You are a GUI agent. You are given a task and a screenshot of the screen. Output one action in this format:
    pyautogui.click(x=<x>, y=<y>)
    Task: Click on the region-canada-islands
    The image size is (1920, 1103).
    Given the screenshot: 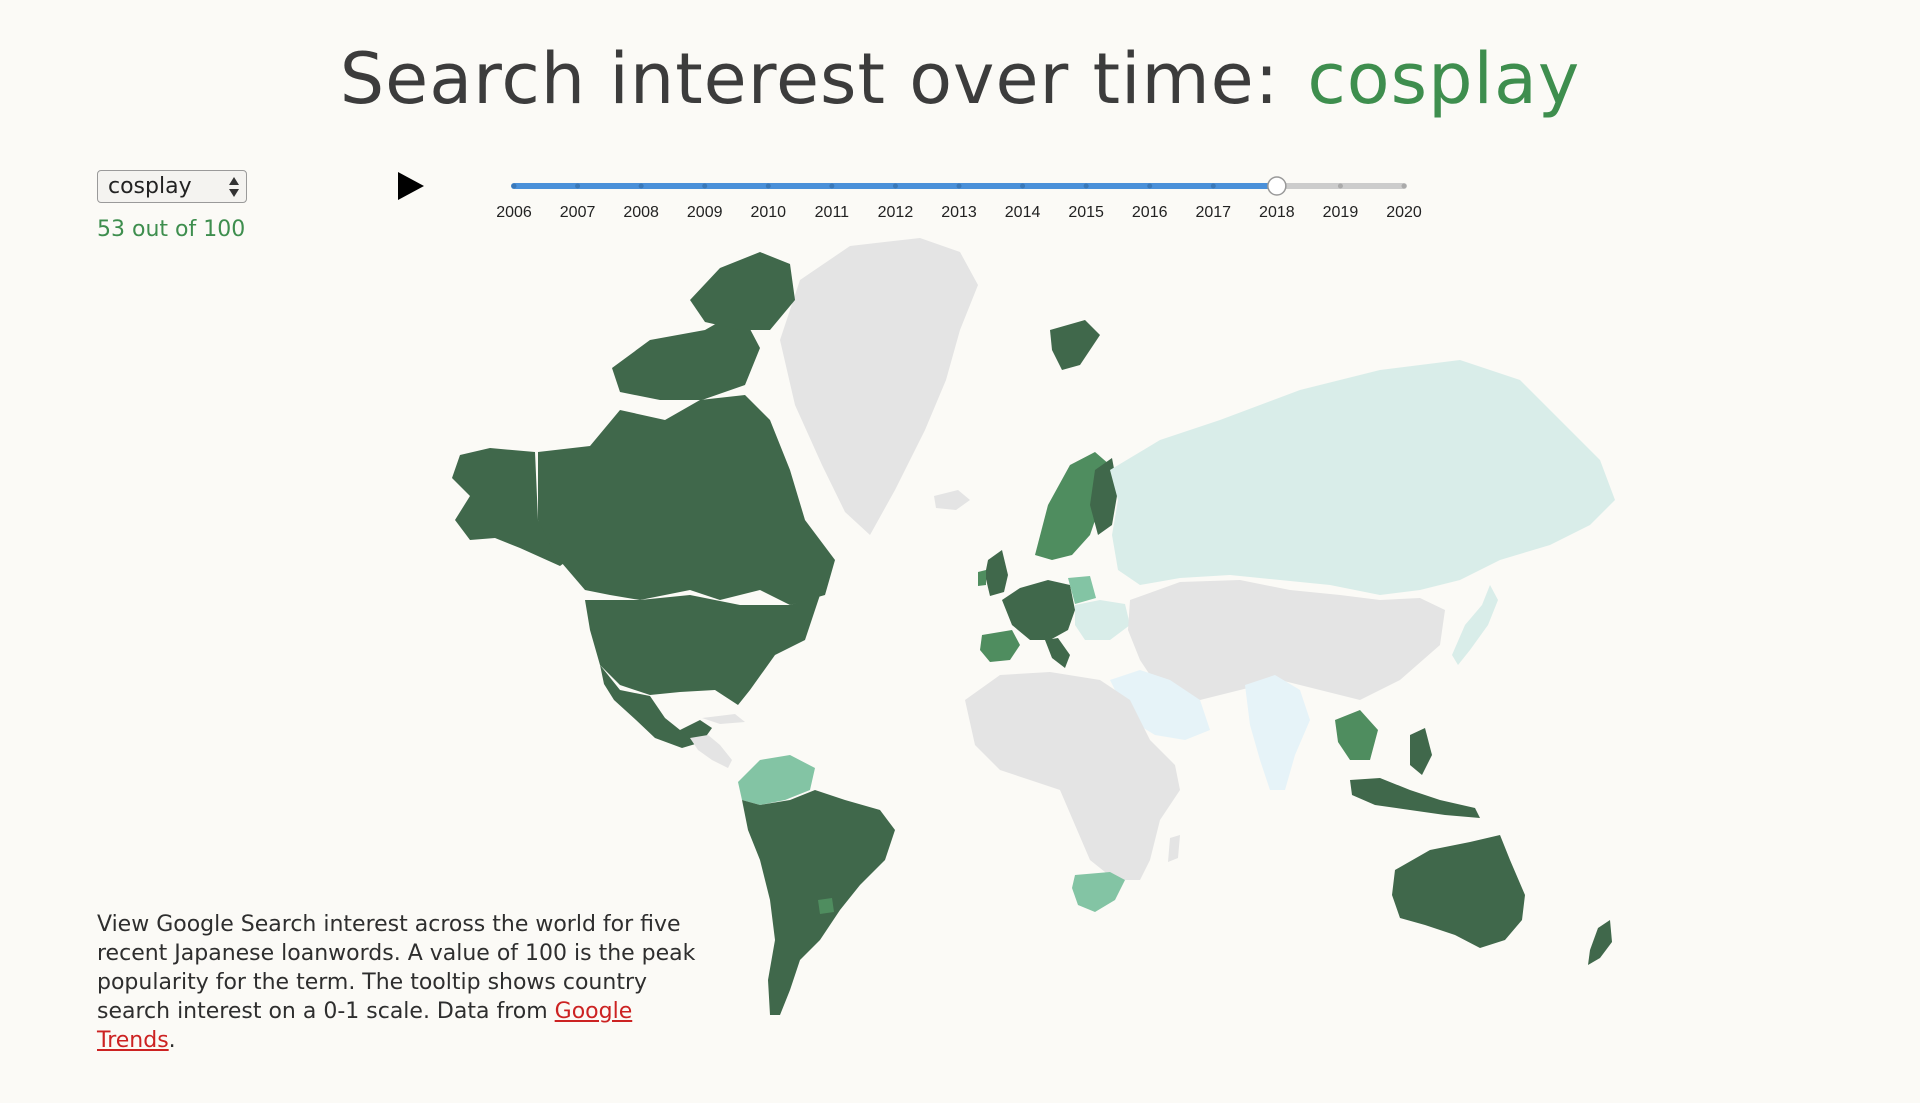 What is the action you would take?
    pyautogui.click(x=742, y=291)
    